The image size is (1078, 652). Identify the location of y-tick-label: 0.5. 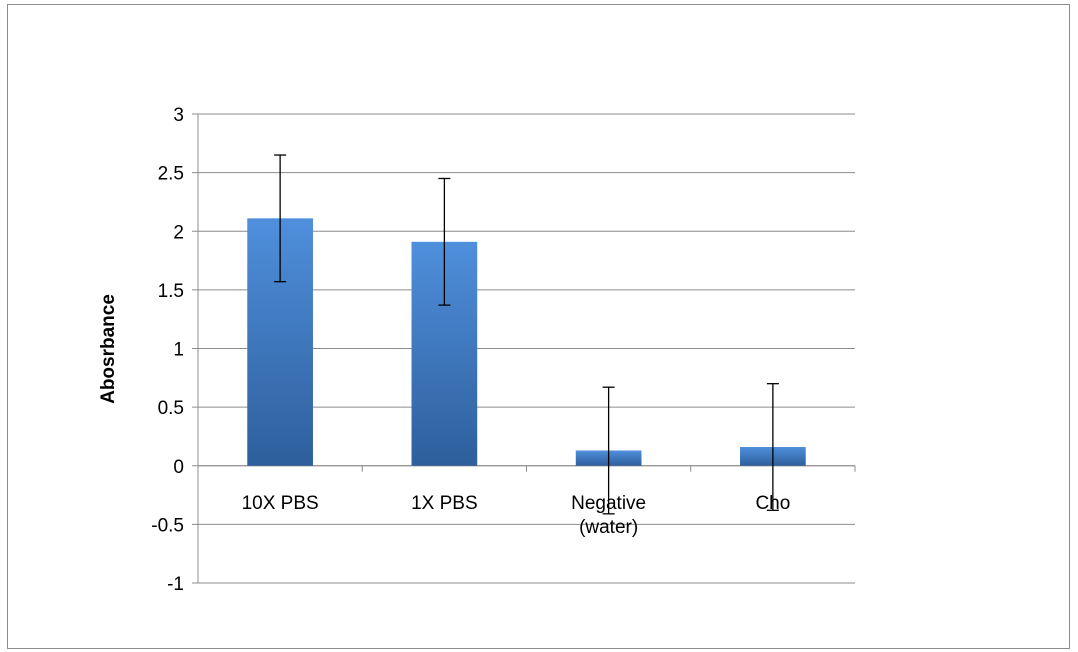
(171, 408).